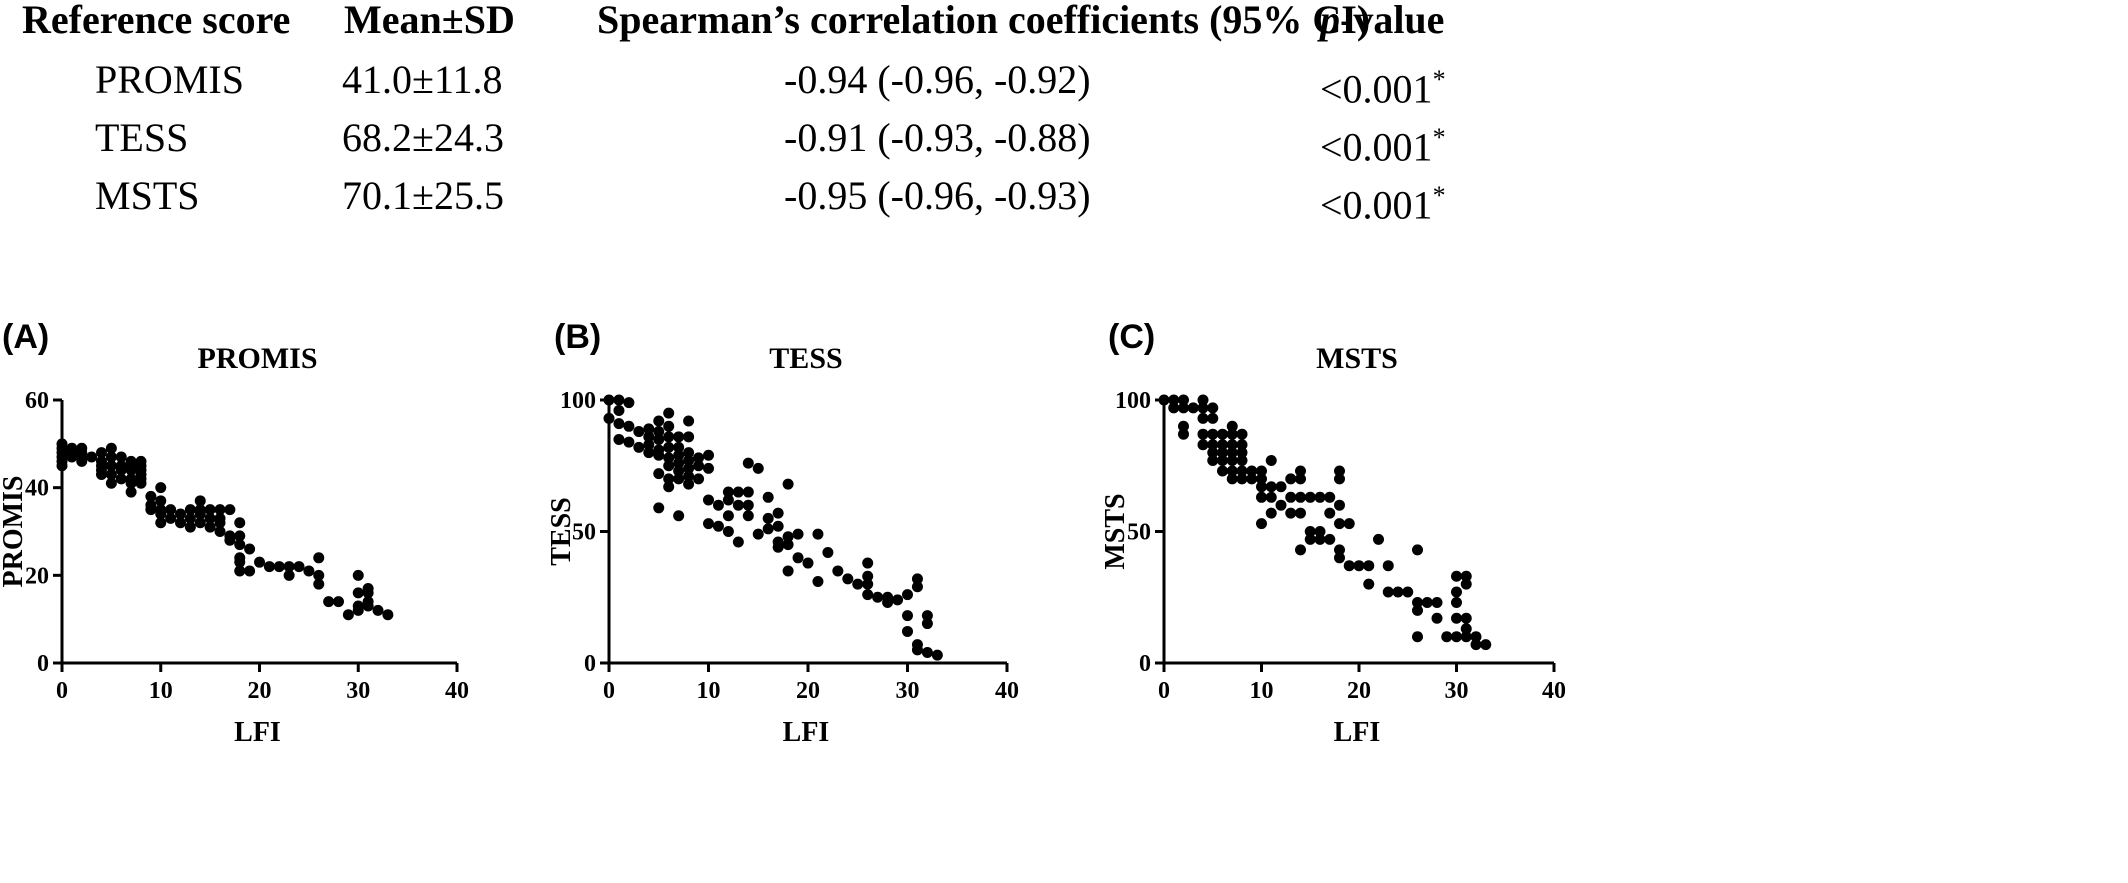 This screenshot has width=2128, height=883. I want to click on plot-inner: PROMIS 0 20 40 60 0 10 20 30 40 LFI PROMIS, so click(234, 545).